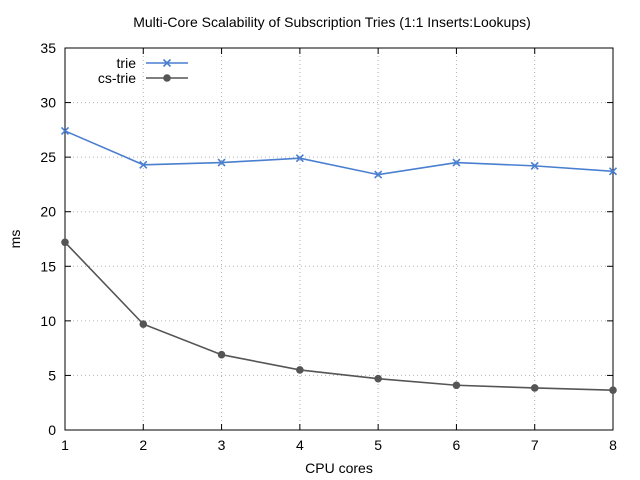 The image size is (640, 480). I want to click on series-trie, so click(339, 152).